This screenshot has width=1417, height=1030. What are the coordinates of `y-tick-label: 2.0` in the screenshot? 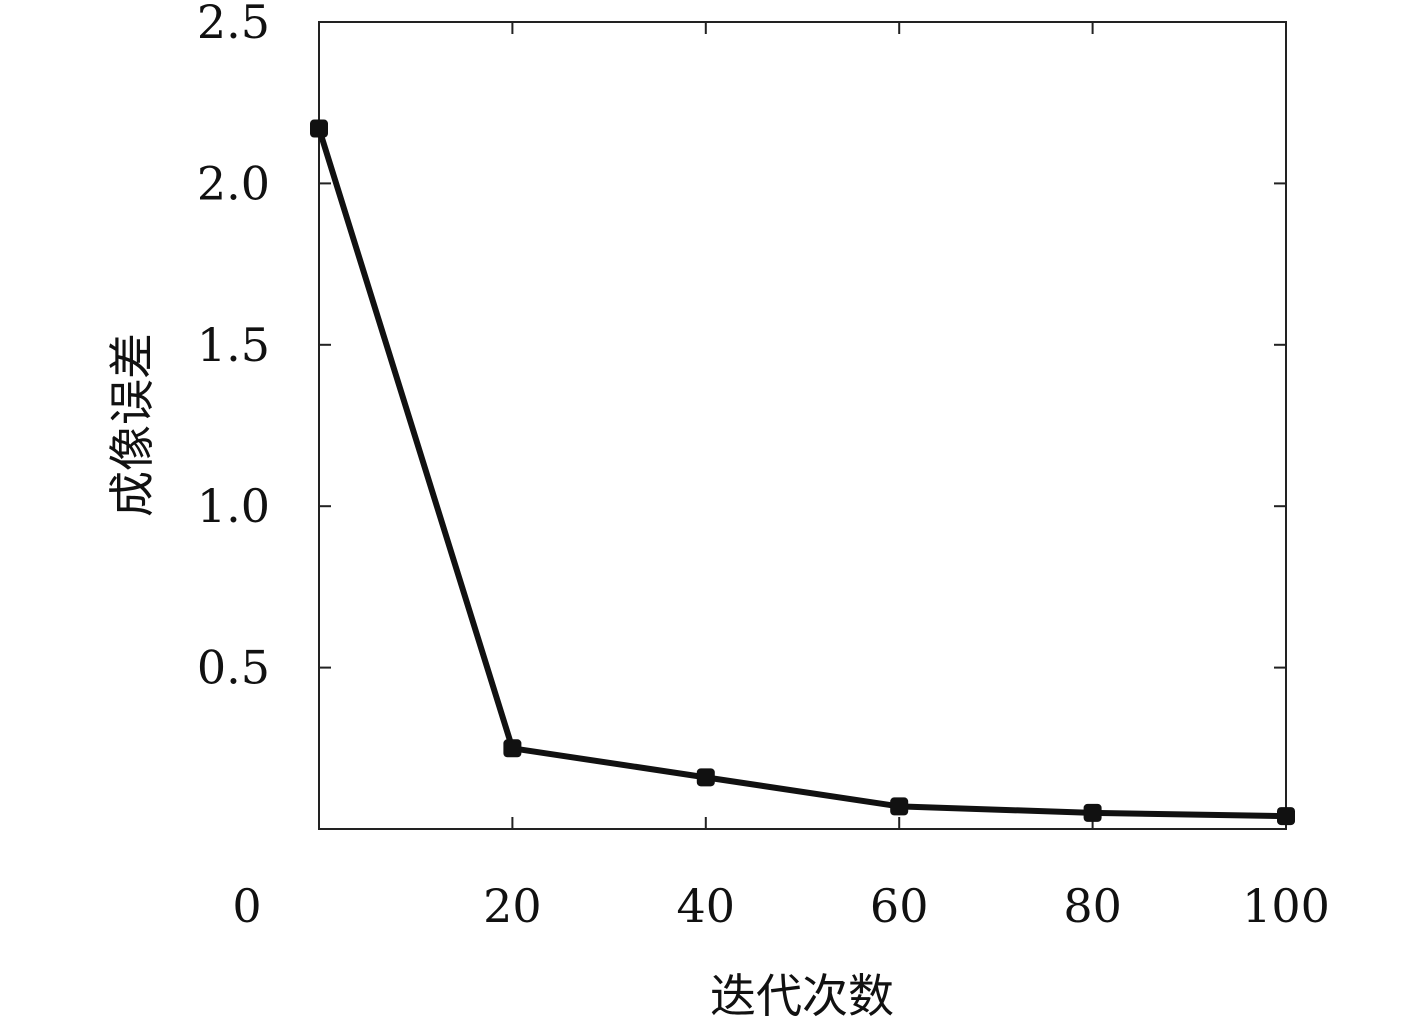 It's located at (233, 183).